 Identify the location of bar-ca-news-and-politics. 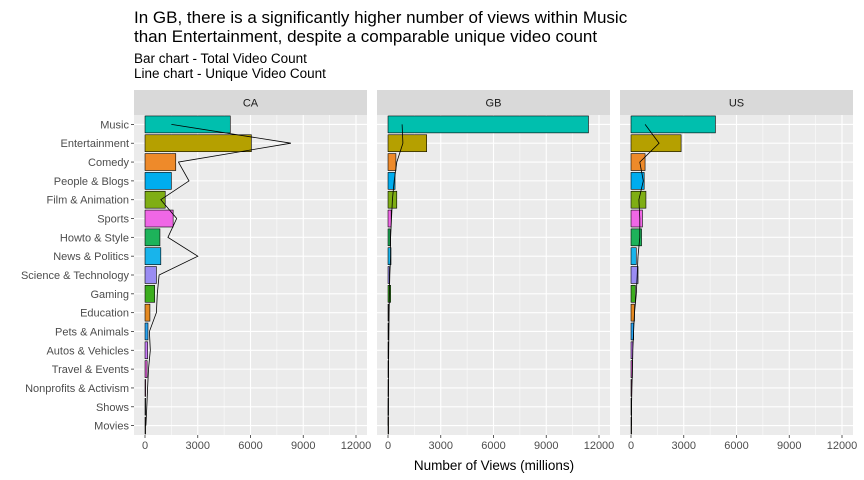
(153, 256).